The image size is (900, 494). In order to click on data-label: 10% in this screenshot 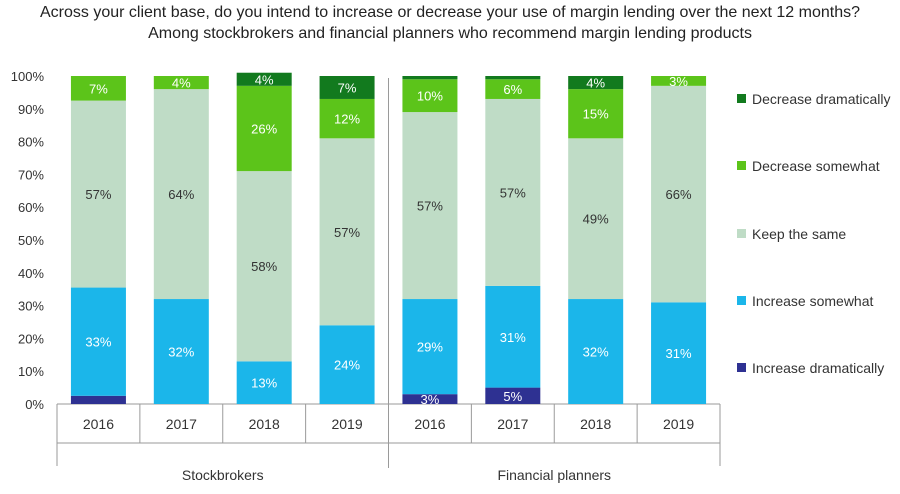, I will do `click(430, 96)`.